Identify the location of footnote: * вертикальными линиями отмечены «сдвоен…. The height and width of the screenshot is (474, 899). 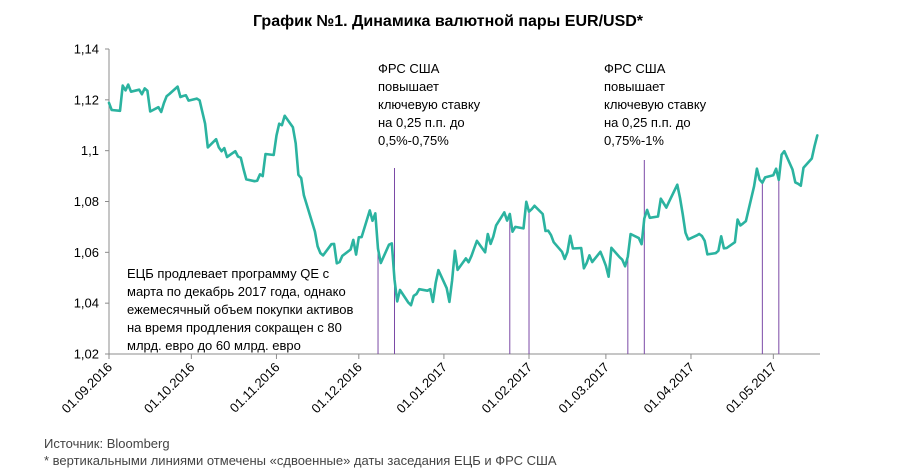
(300, 460).